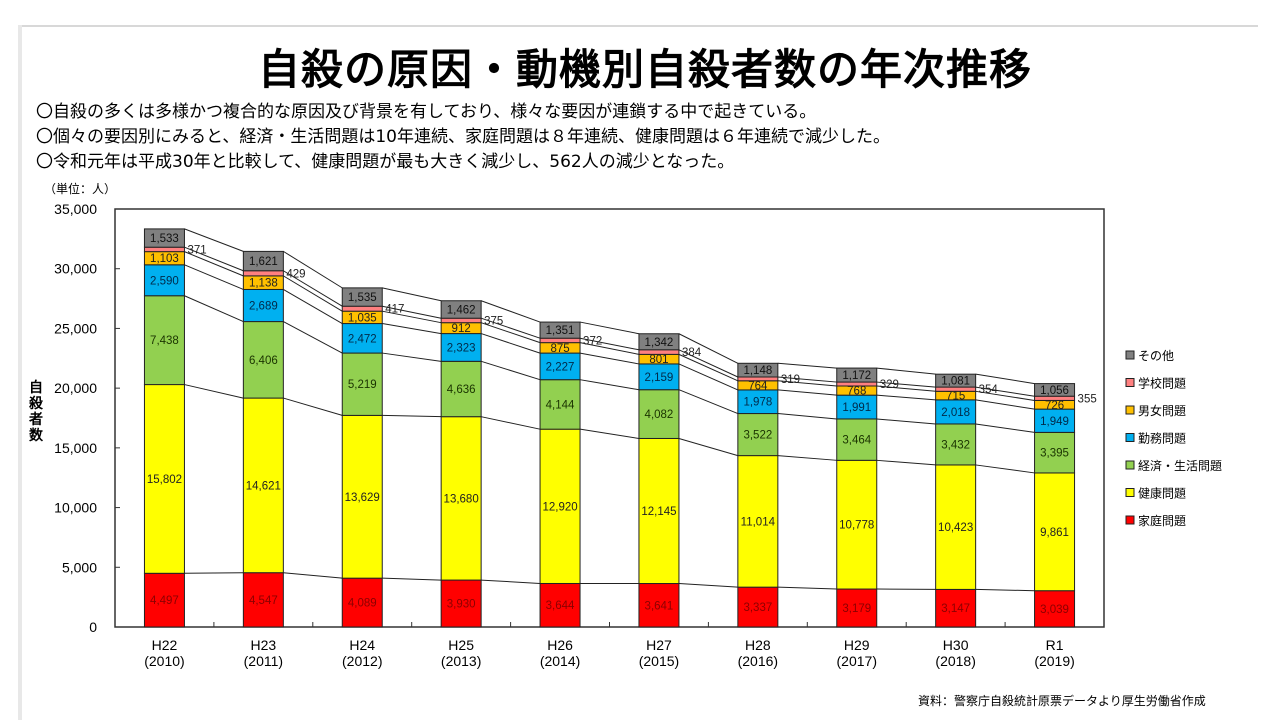 This screenshot has height=720, width=1280. I want to click on bar-value-label: 12,920, so click(559, 507).